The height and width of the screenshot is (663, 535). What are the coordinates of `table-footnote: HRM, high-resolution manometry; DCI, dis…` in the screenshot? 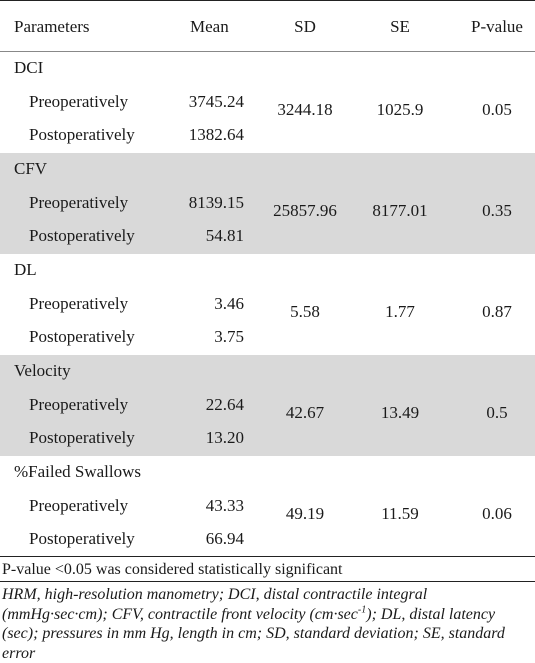 It's located at (264, 624).